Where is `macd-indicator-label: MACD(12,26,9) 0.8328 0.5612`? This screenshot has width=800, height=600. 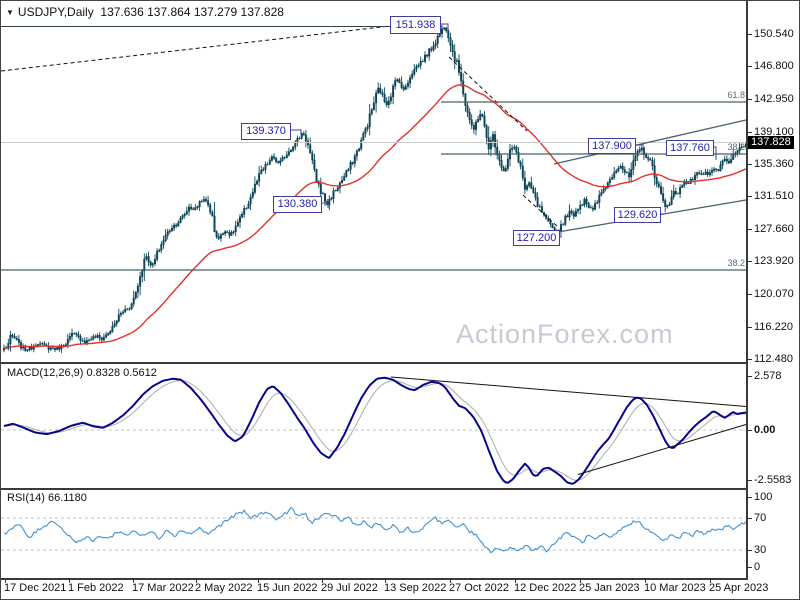 macd-indicator-label: MACD(12,26,9) 0.8328 0.5612 is located at coordinates (82, 373).